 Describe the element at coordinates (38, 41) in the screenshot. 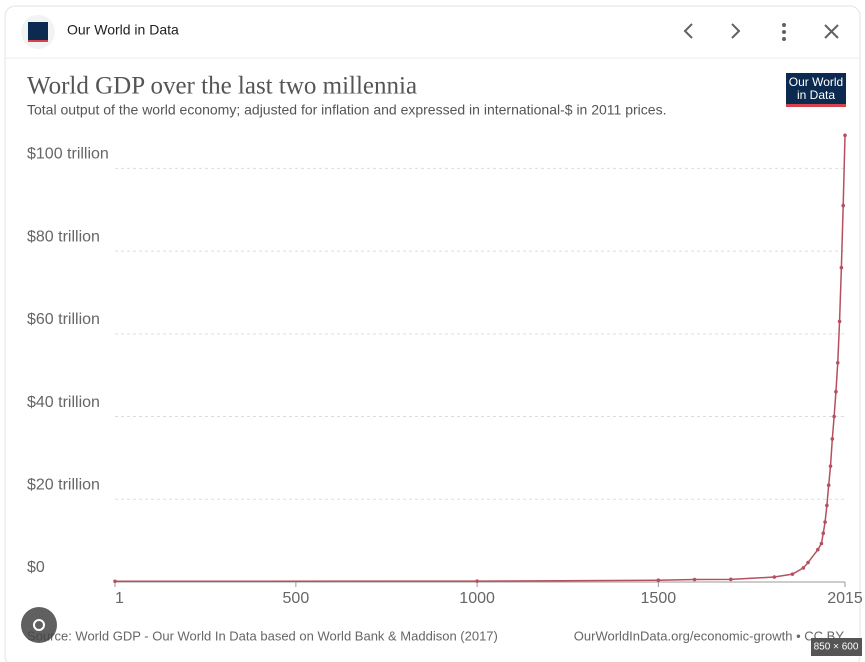

I see `site-icon-stripe` at that location.